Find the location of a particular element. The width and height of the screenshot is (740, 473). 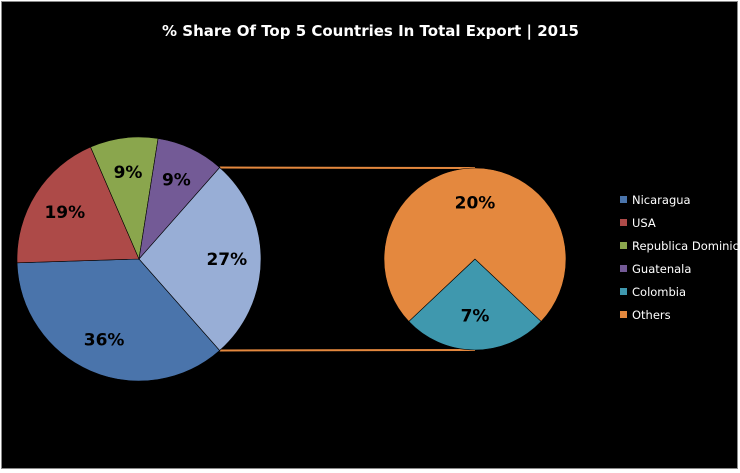

main-pie-slice-other-split is located at coordinates (200, 259).